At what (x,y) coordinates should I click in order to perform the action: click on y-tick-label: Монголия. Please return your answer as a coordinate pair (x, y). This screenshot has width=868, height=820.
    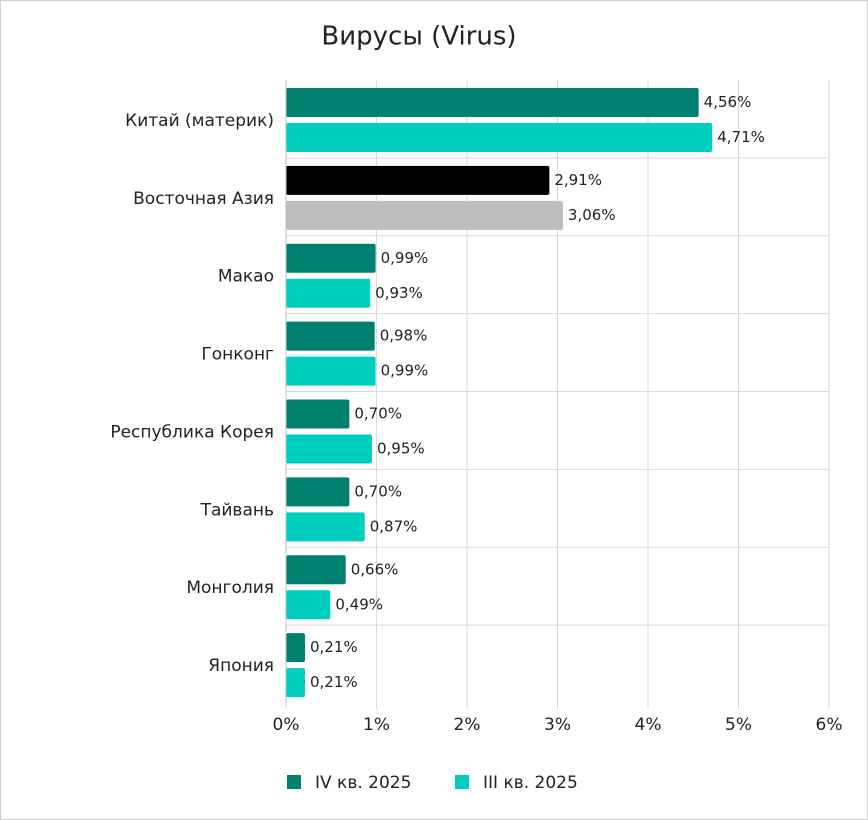
    Looking at the image, I should click on (230, 588).